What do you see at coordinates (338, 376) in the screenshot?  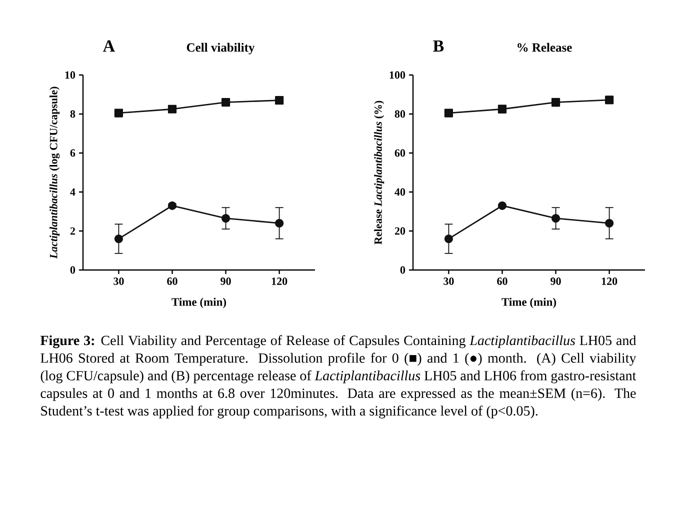 I see `text: Figure 3: Cell Viability and Percentage of Release of Capsules Containing Lactiplantibacillus LH05 and LH06 Stored at Room Temperature. Dissolution profile for 0 (■) and 1 (●) month. (A) Cell viability (log CFU/capsule) and (B) percentage release of Lactiplantibacillus LH05 and LH06 from gastro-resistant capsules at 0 and 1 months at 6.8 over 120minutes. Data are expressed as the mean±SEM (n=6). The Student’s t-test was applied for group comparisons, with a significance level of (p<0.05).` at bounding box center [338, 376].